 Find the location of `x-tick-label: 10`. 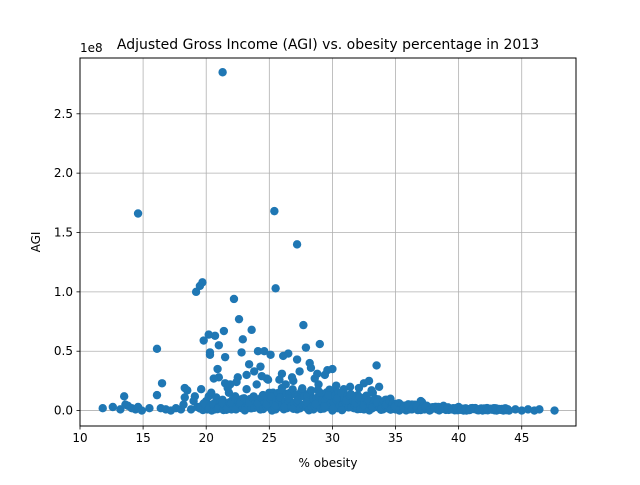

x-tick-label: 10 is located at coordinates (79, 438).